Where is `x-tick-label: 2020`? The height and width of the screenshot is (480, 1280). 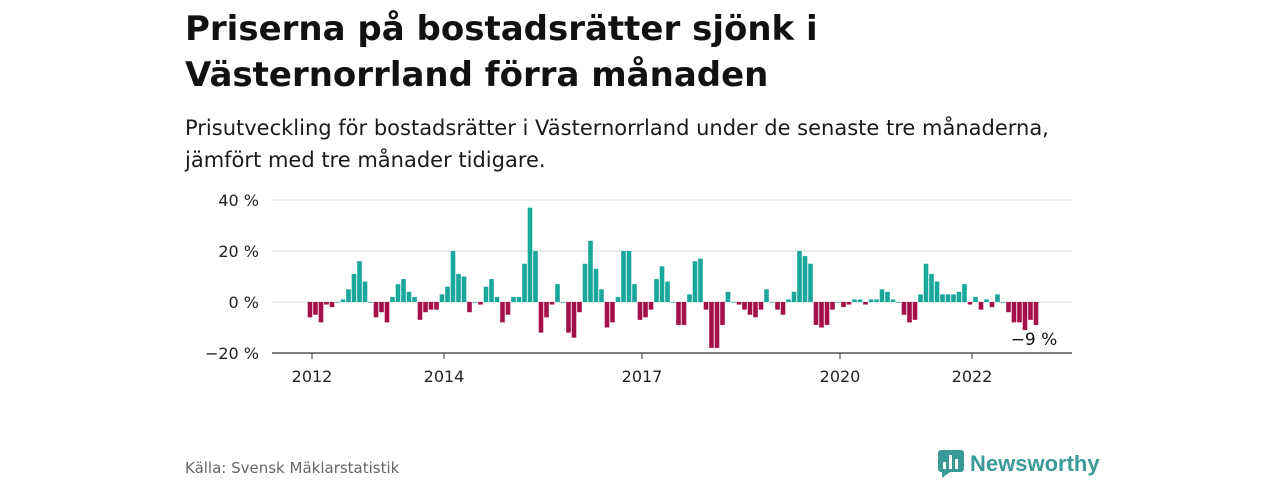
x-tick-label: 2020 is located at coordinates (840, 376).